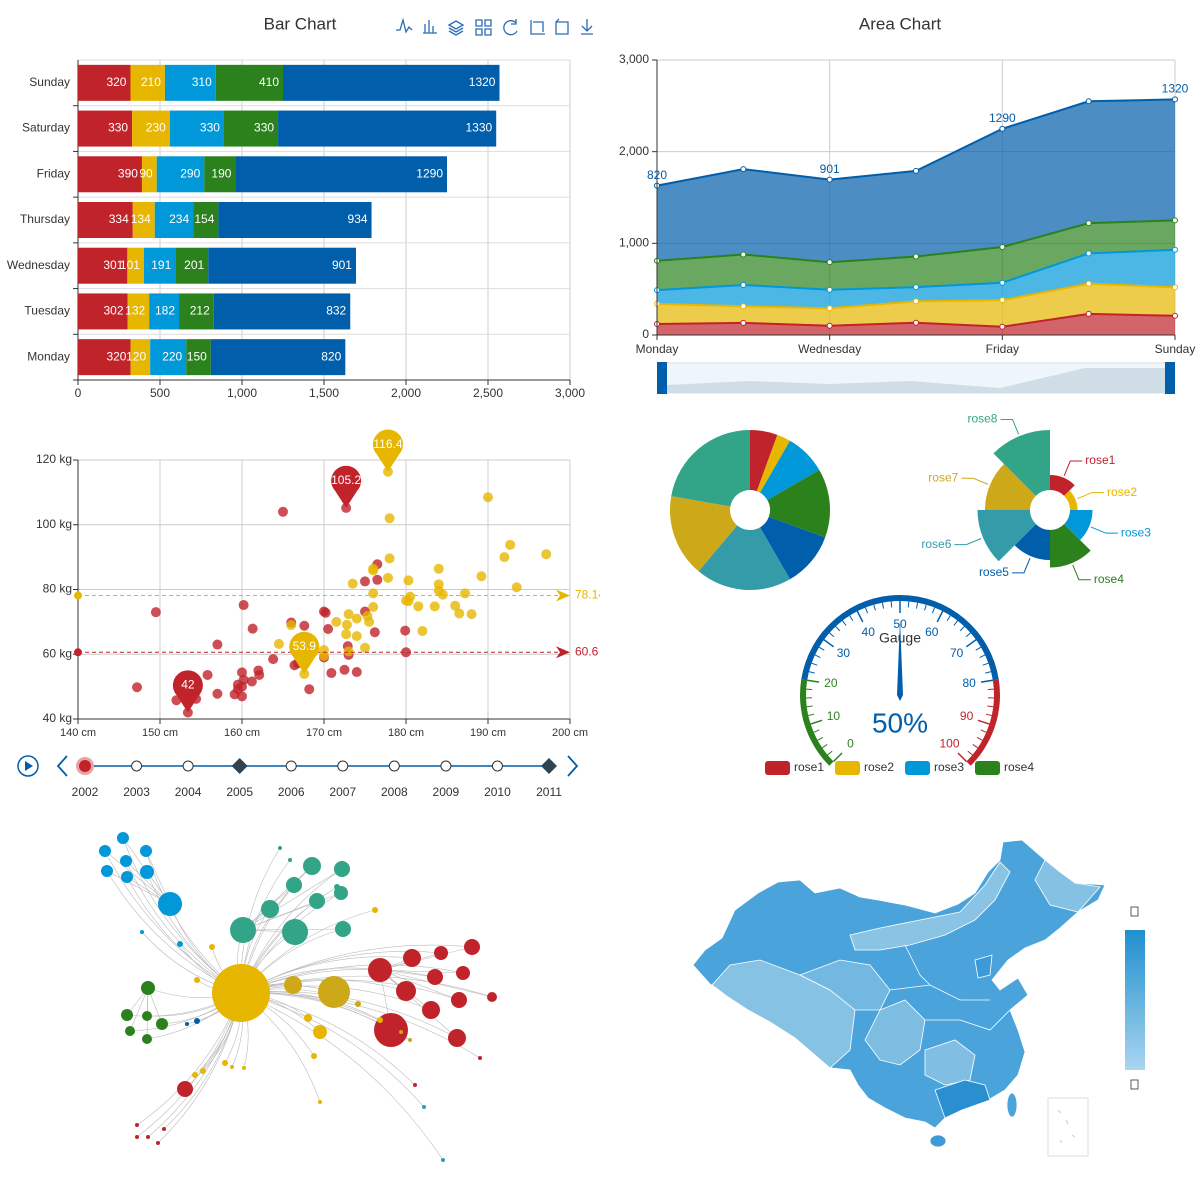 The image size is (1200, 1200). What do you see at coordinates (62, 766) in the screenshot?
I see `timeline-prev` at bounding box center [62, 766].